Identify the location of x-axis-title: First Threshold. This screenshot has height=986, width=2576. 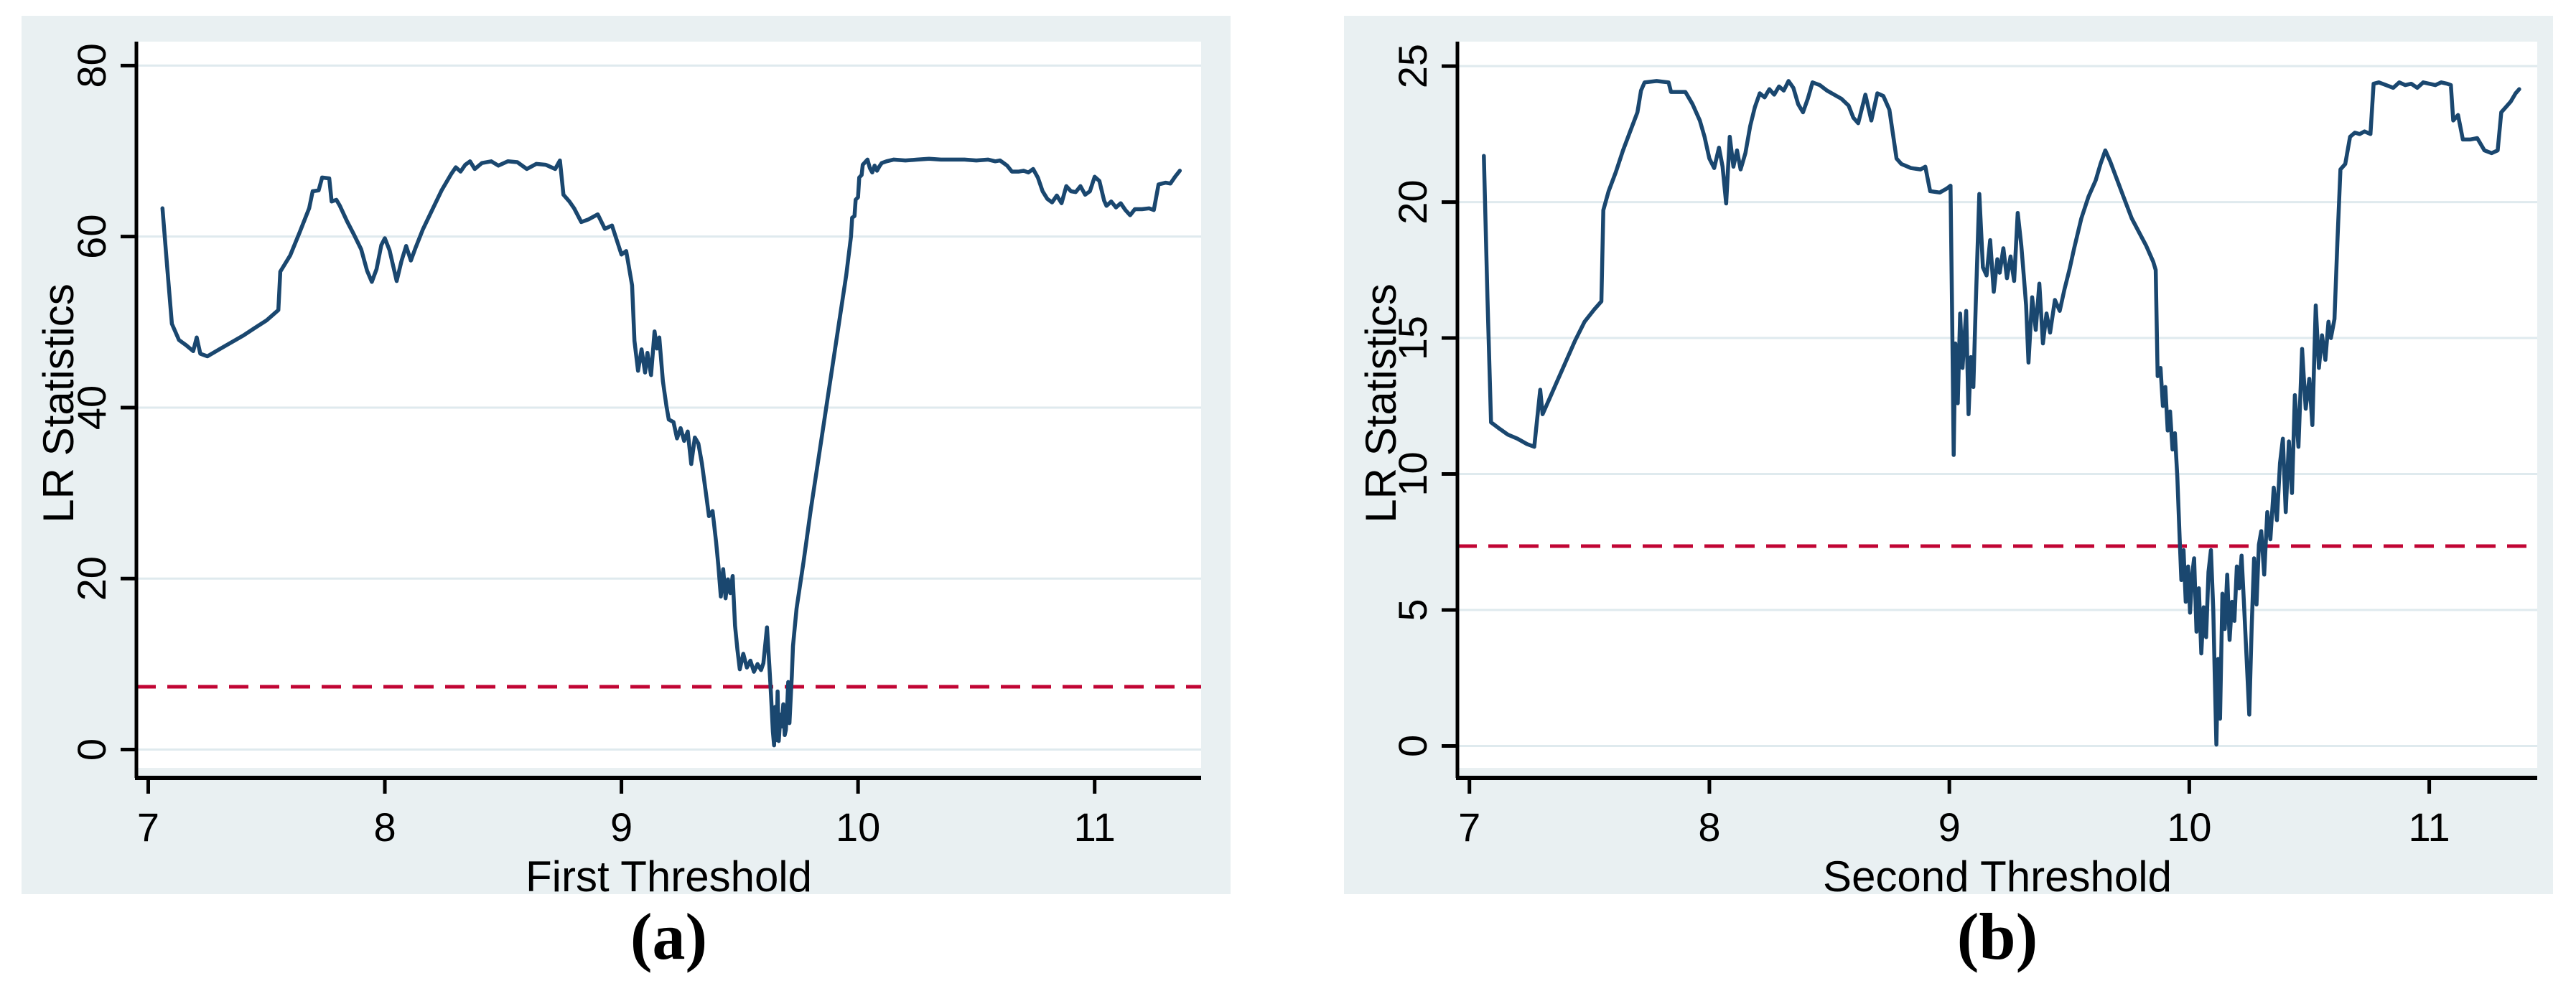
(669, 873).